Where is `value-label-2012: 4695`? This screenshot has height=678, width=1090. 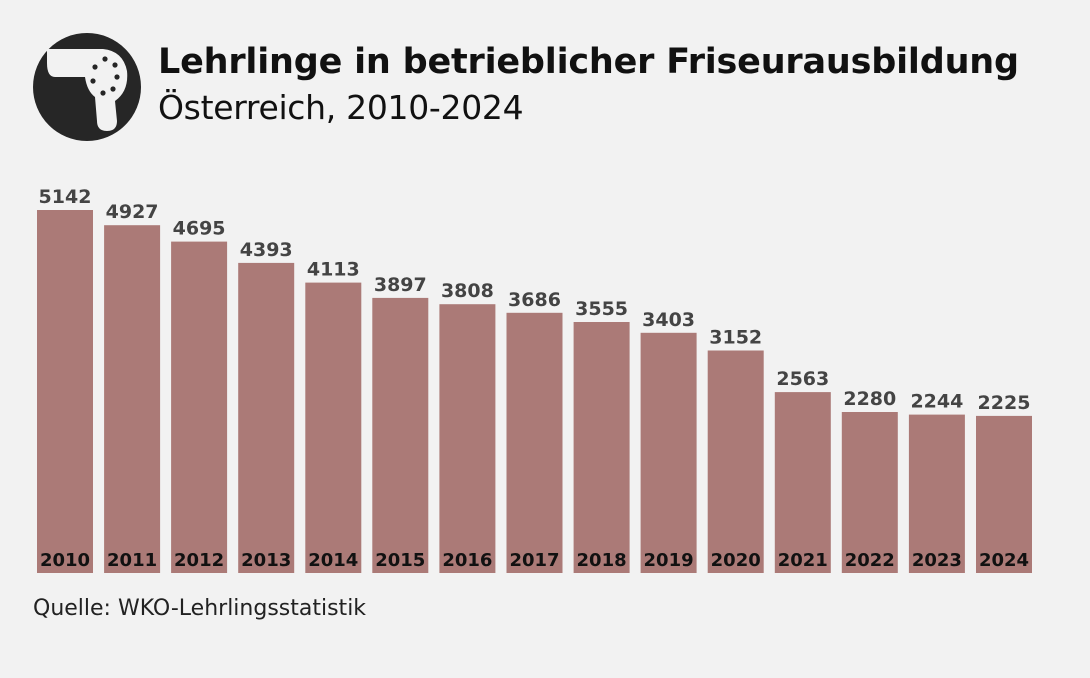
value-label-2012: 4695 is located at coordinates (199, 229).